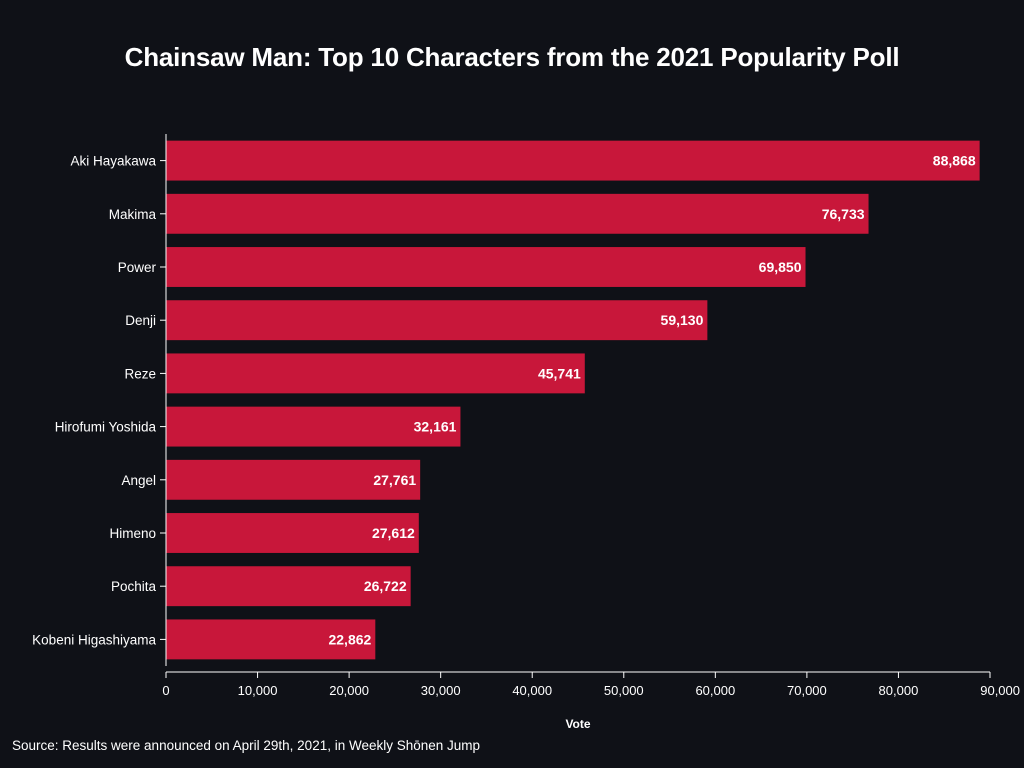 This screenshot has width=1024, height=768. Describe the element at coordinates (349, 639) in the screenshot. I see `bar-value-label: 22,862` at that location.